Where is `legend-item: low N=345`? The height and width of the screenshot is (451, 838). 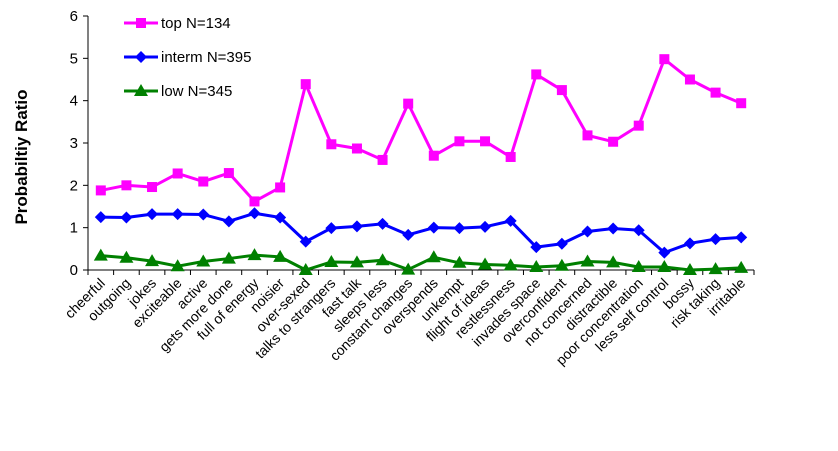 legend-item: low N=345 is located at coordinates (178, 91).